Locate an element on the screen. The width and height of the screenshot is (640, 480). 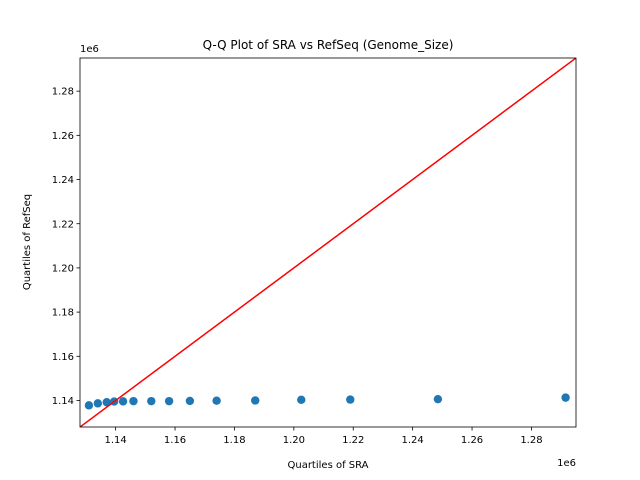
y-axis-label: Quartiles of RefSeq is located at coordinates (27, 242).